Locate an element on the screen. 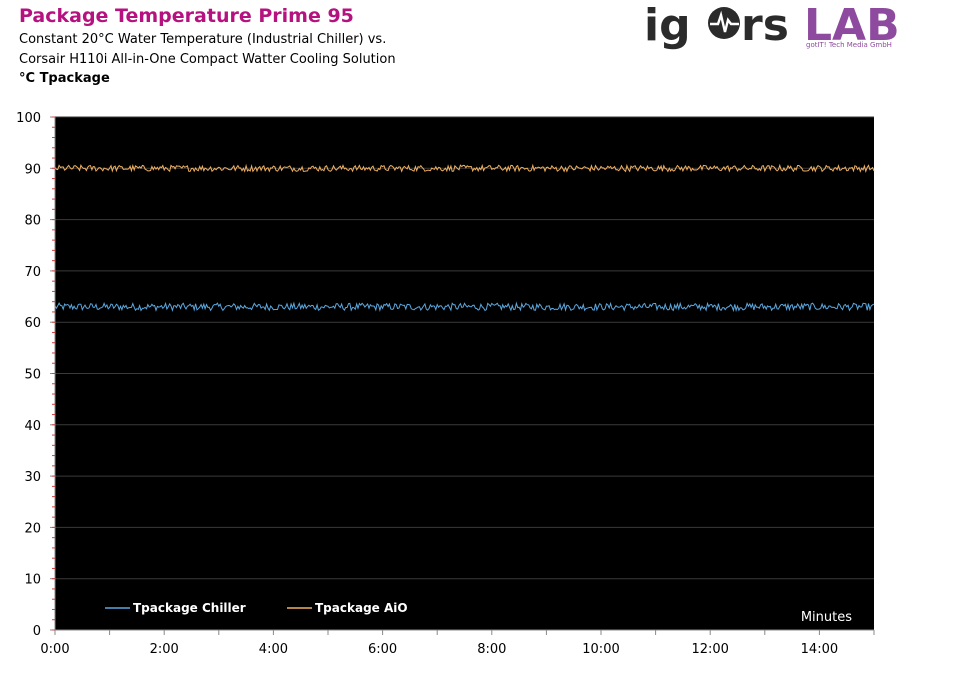 Image resolution: width=958 pixels, height=679 pixels. logo-text-mid: rs is located at coordinates (765, 25).